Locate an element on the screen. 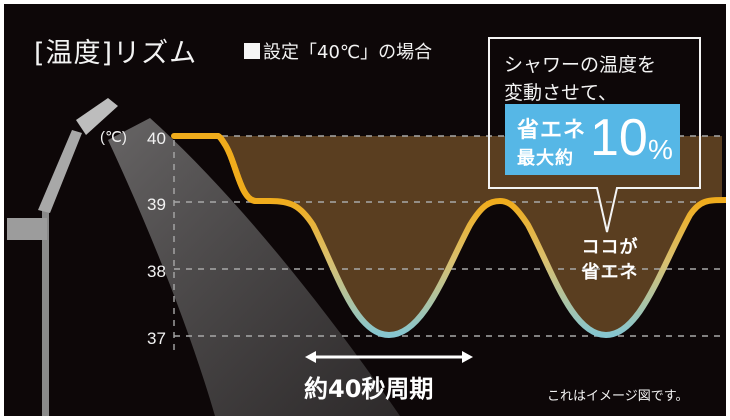 This screenshot has height=420, width=730. image-note: これはイメージ図です。 is located at coordinates (618, 396).